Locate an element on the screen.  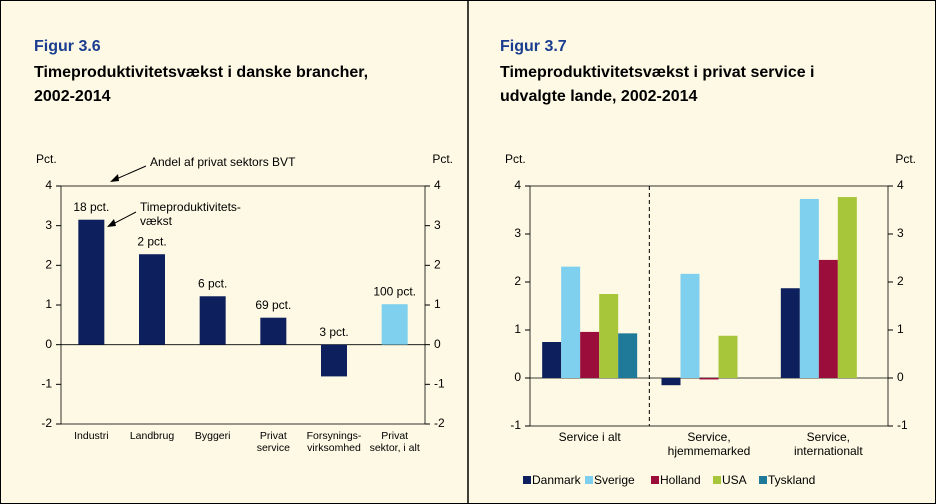
x-tick-label: Service i alt is located at coordinates (590, 437).